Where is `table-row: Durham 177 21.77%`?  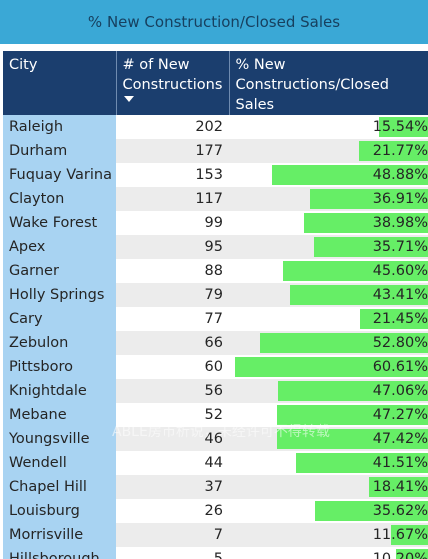 table-row: Durham 177 21.77% is located at coordinates (215, 151).